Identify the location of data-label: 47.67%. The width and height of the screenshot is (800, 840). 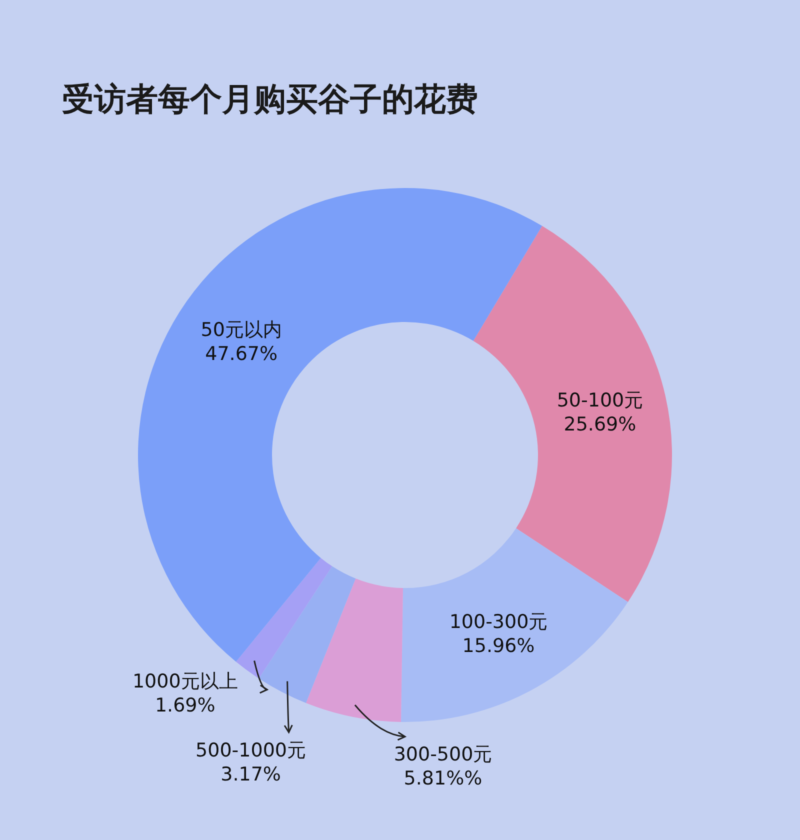
(241, 354).